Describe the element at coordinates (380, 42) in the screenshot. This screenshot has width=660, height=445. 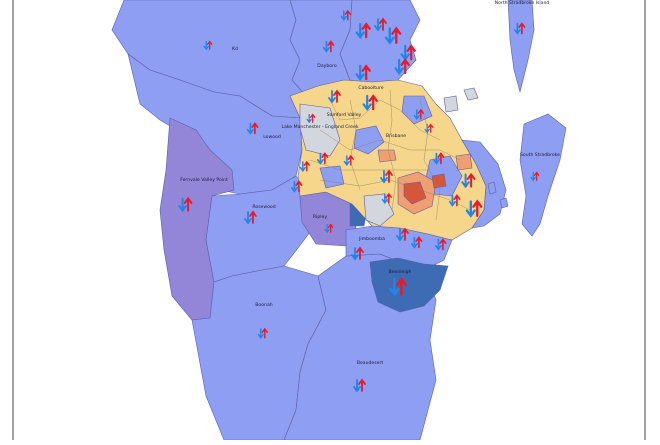
I see `region-caboolture` at that location.